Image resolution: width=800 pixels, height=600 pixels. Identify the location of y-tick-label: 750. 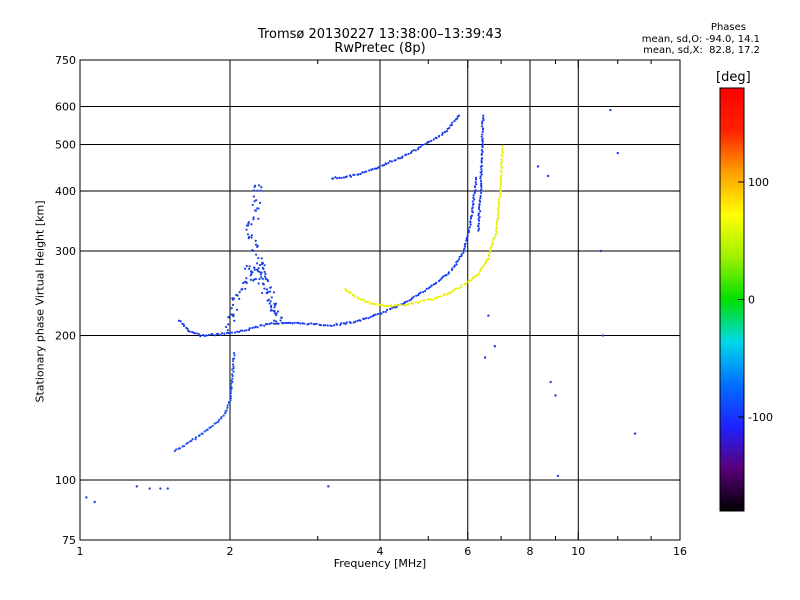
(65, 60).